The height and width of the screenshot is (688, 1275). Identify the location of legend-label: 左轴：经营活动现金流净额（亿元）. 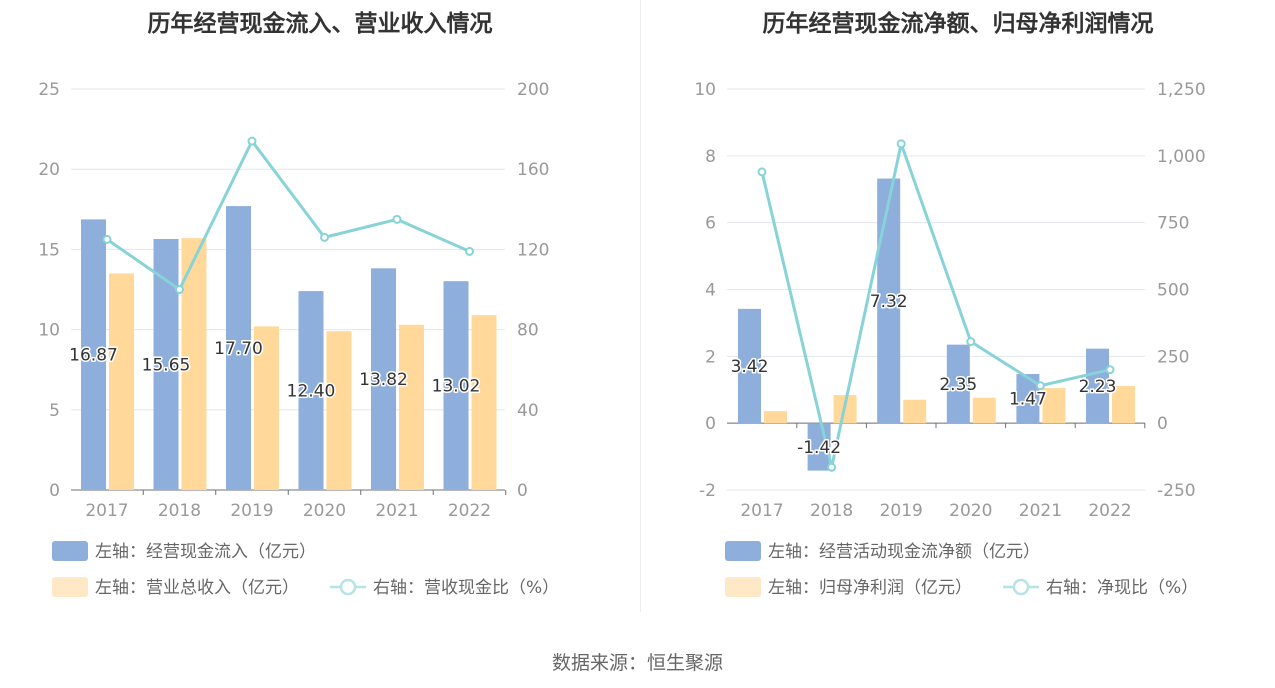
(904, 552).